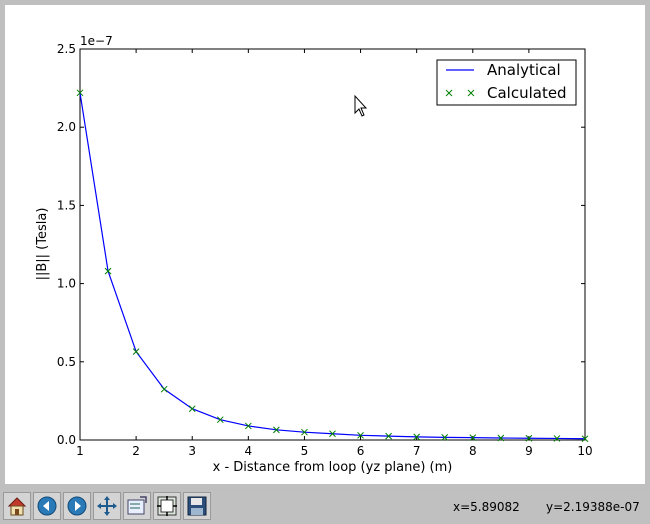  I want to click on subplots-button, so click(167, 506).